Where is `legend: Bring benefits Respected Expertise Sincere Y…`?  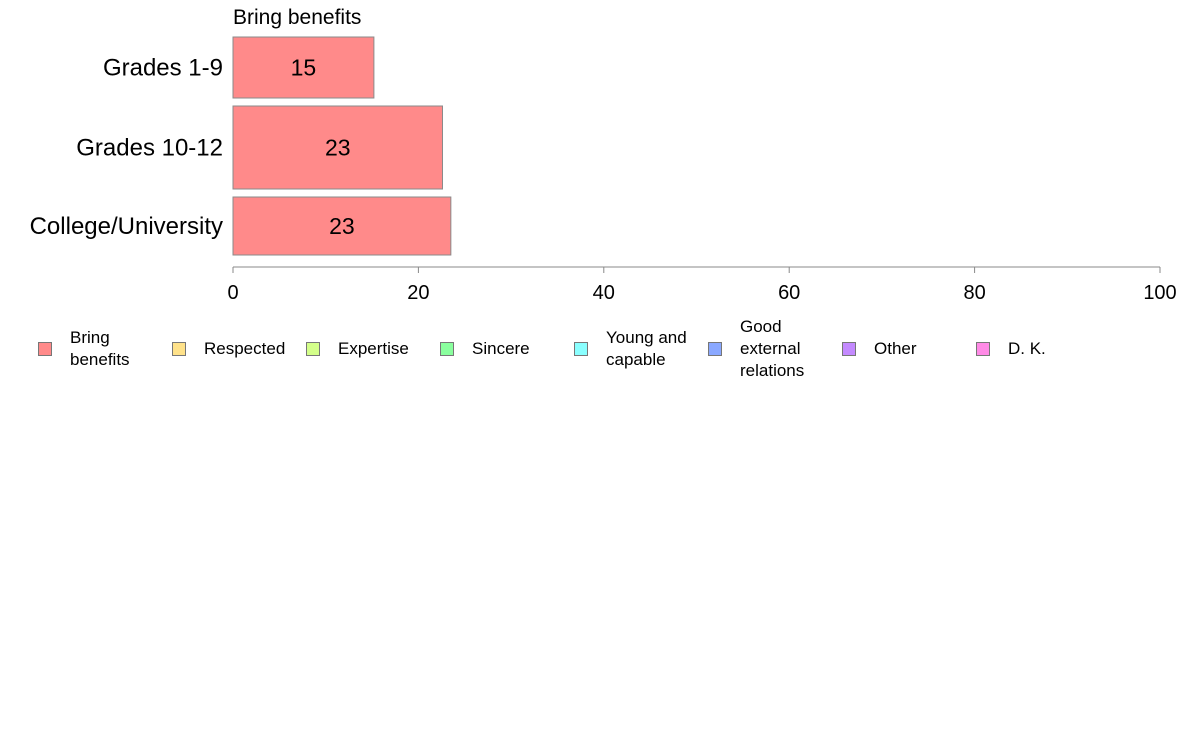 legend: Bring benefits Respected Expertise Sincere Y… is located at coordinates (598, 351).